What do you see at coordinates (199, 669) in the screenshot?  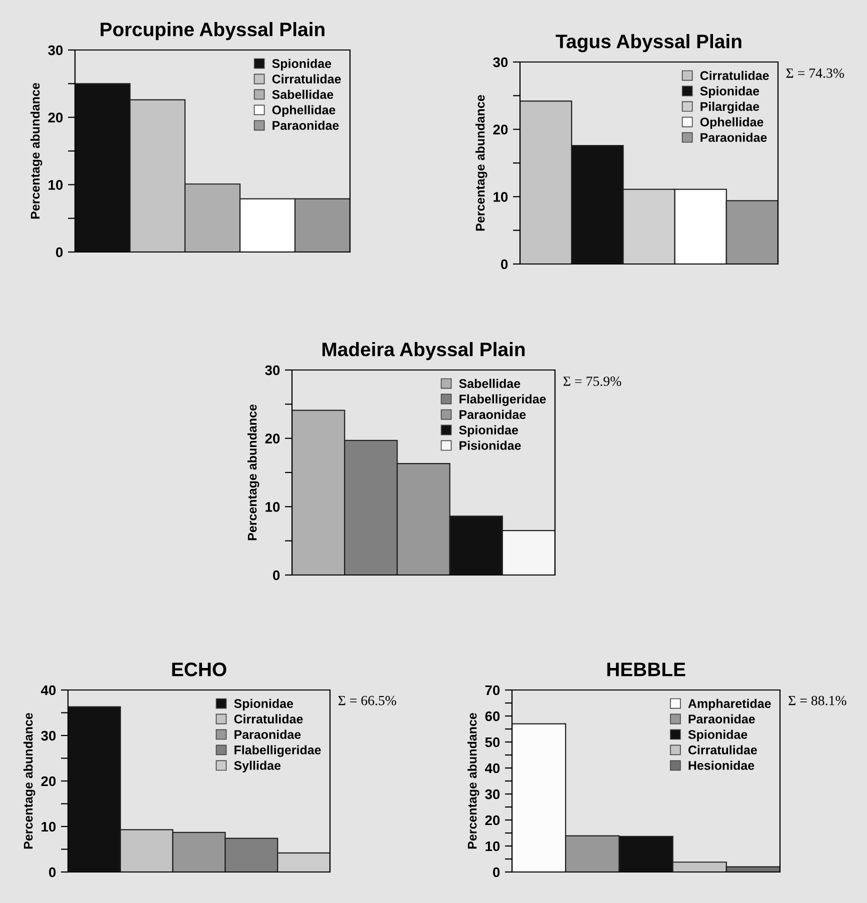 I see `chart-title: ECHO` at bounding box center [199, 669].